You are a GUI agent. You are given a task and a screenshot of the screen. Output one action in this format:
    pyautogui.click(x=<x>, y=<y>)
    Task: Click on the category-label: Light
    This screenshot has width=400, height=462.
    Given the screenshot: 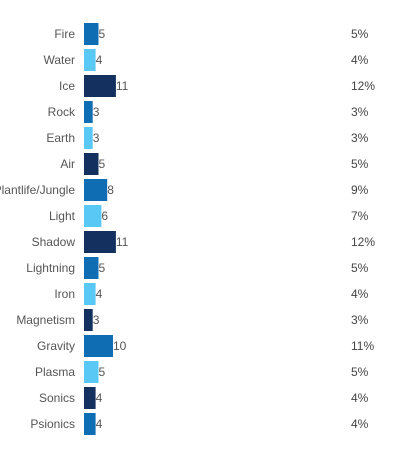 What is the action you would take?
    pyautogui.click(x=62, y=216)
    